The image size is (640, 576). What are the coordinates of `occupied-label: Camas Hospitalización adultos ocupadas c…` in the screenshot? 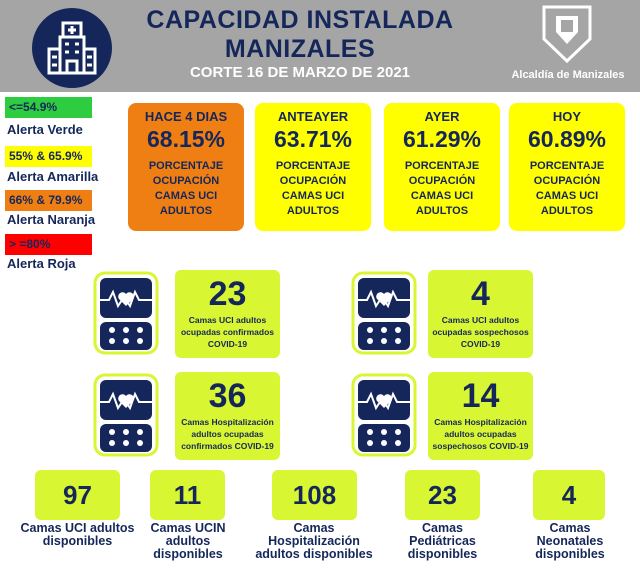 It's located at (227, 434).